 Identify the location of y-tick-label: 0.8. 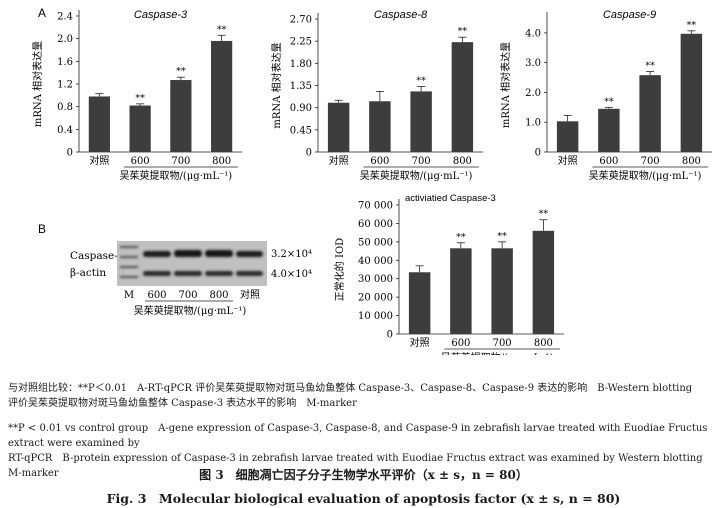
(65, 107).